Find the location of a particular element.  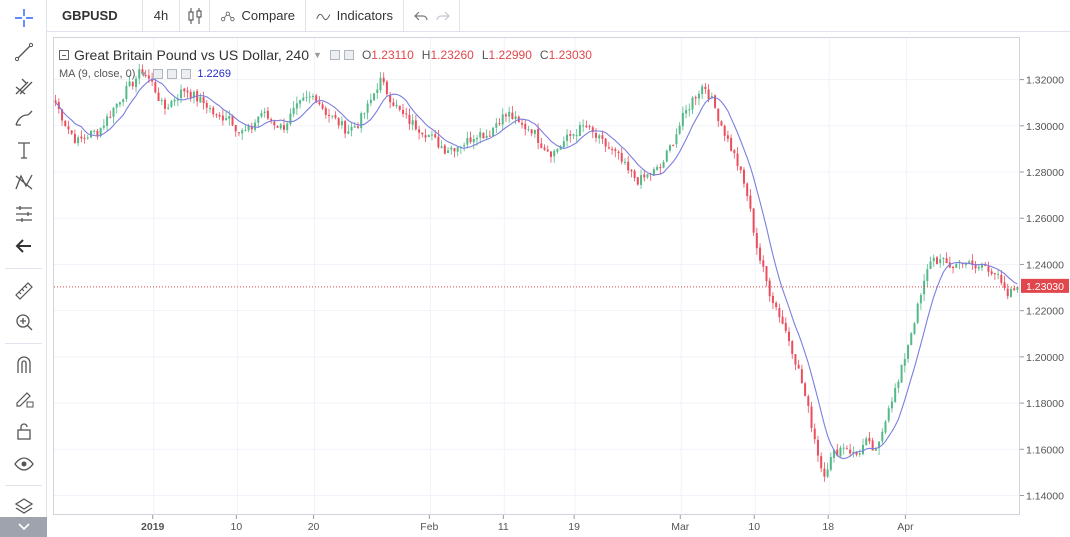

ma-value: 1.2269 is located at coordinates (214, 74).